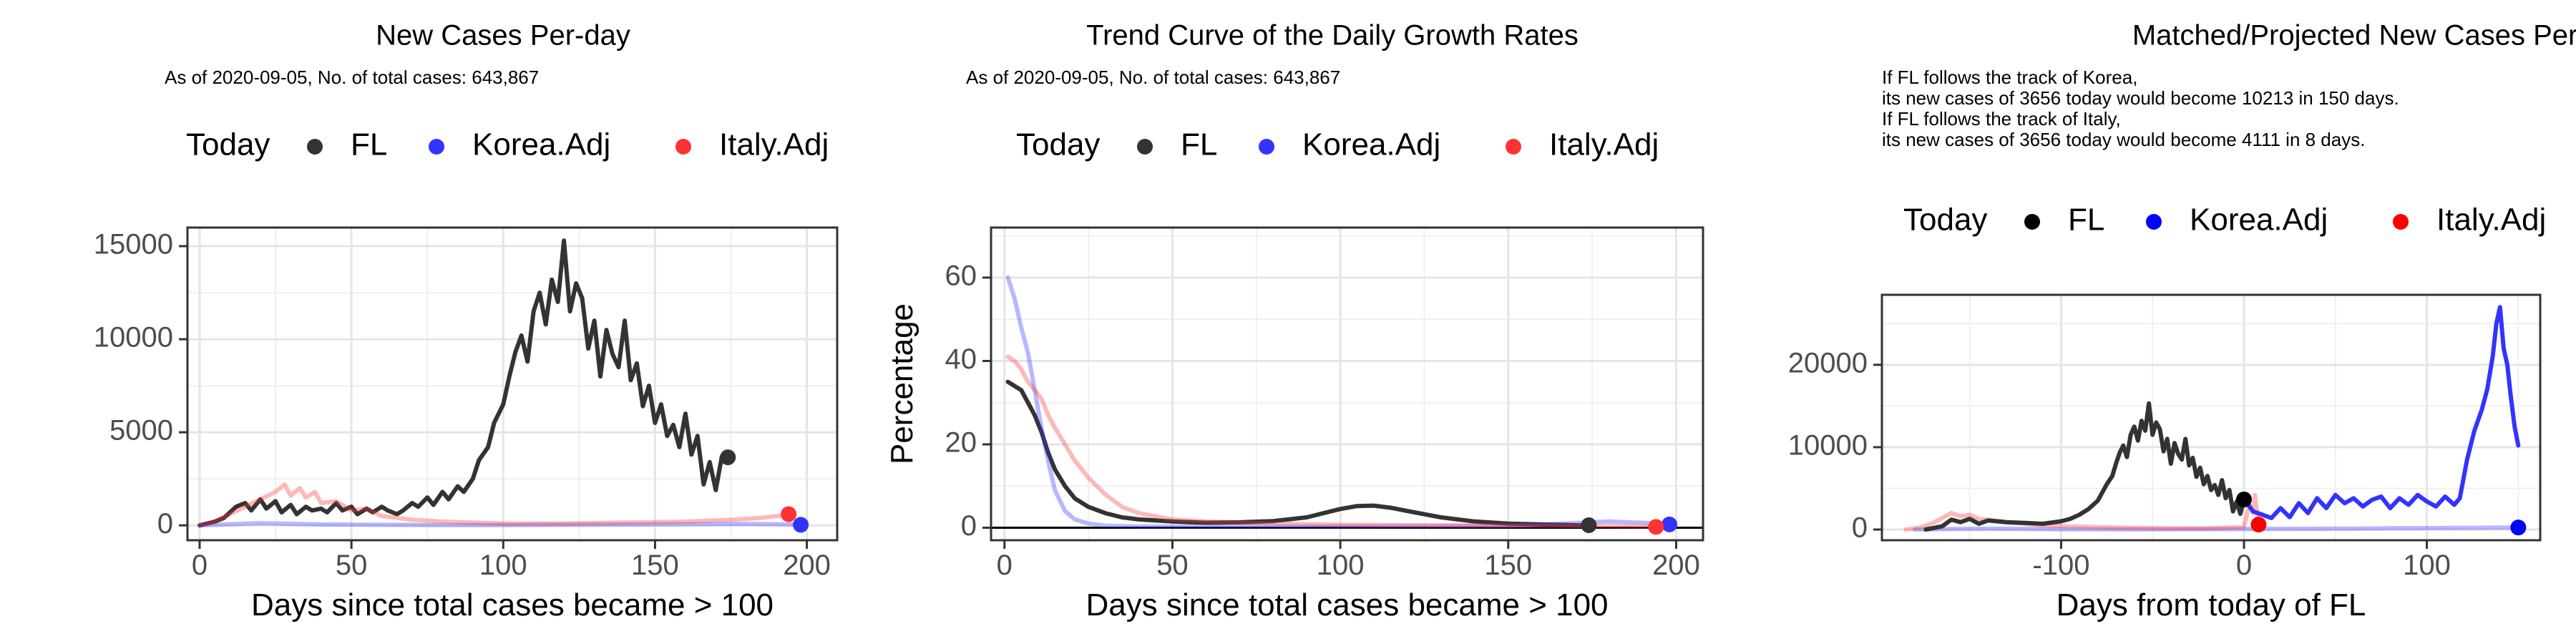  Describe the element at coordinates (961, 359) in the screenshot. I see `y-tick-label: 40` at that location.